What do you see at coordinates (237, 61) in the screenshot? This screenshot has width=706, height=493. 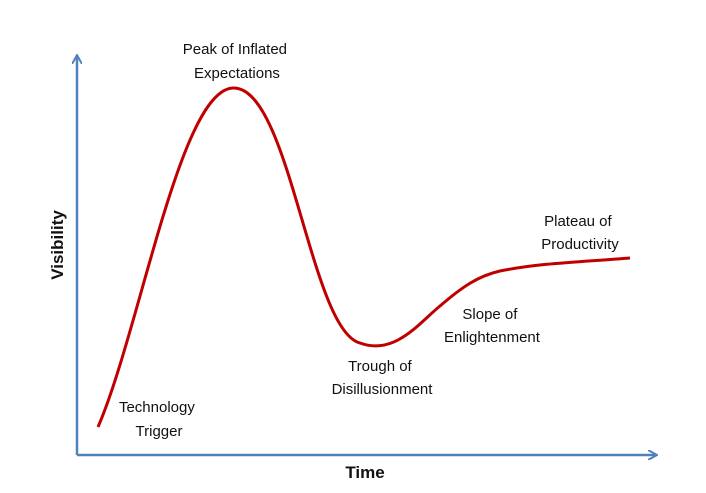 I see `phase-label: Peak of Inflated Expectations` at bounding box center [237, 61].